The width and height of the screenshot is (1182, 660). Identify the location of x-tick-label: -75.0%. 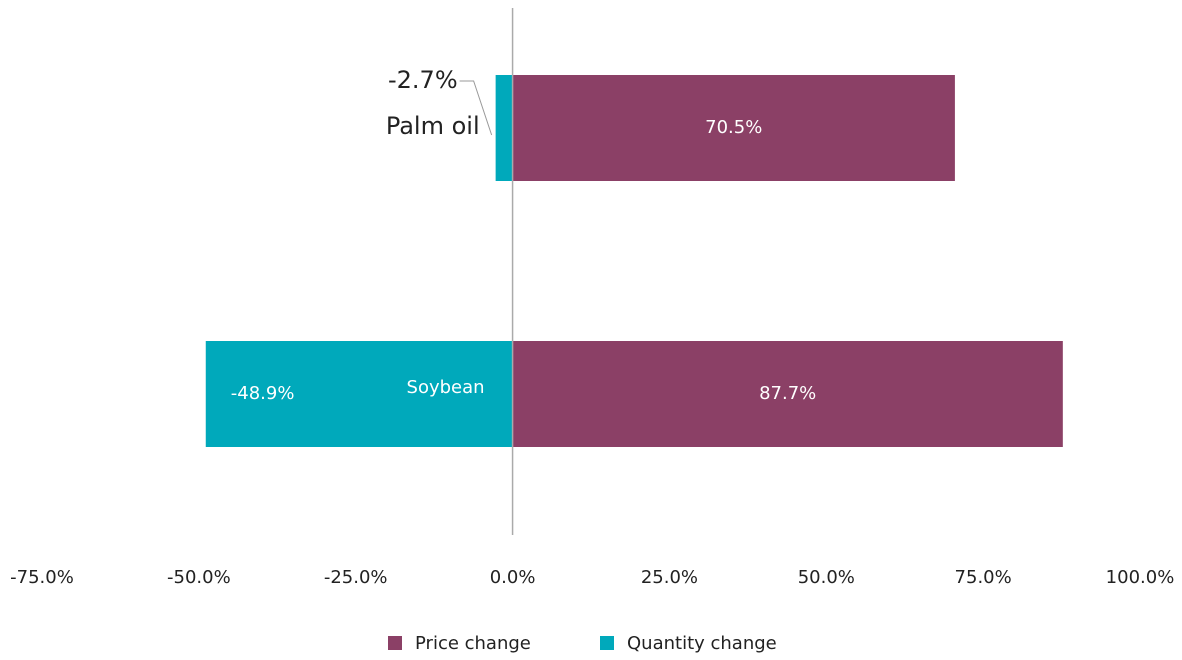
(42, 577).